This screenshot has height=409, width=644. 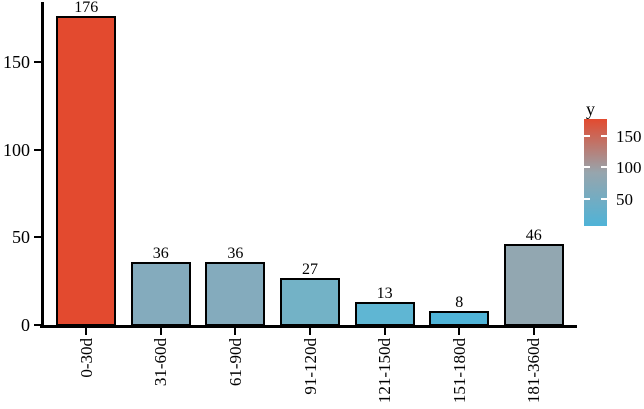 I want to click on y-axis-line, so click(x=42, y=165).